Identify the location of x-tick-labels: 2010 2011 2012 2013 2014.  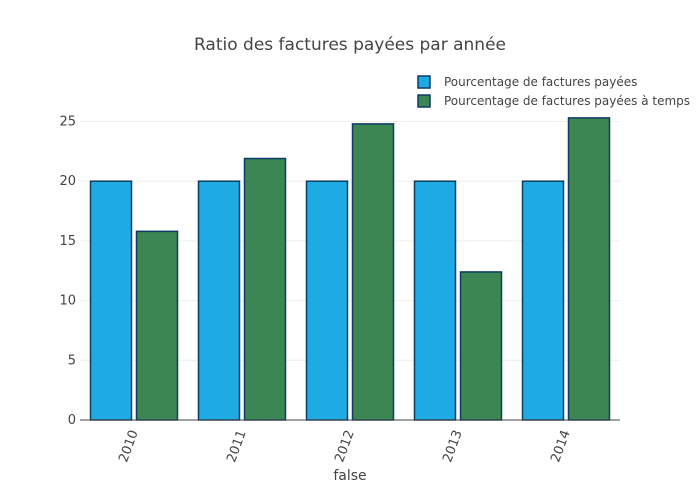
(344, 446).